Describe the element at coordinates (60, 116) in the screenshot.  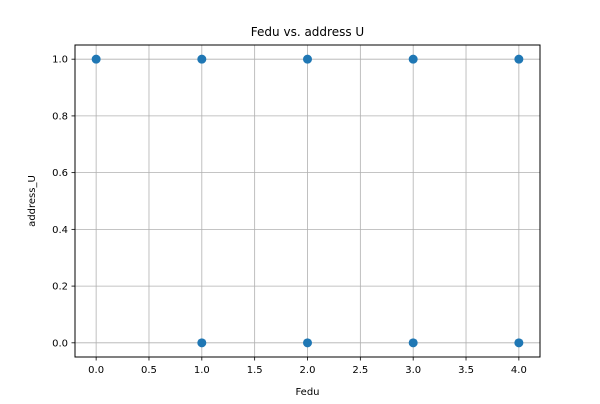
I see `y-tick-label: 0.8` at that location.